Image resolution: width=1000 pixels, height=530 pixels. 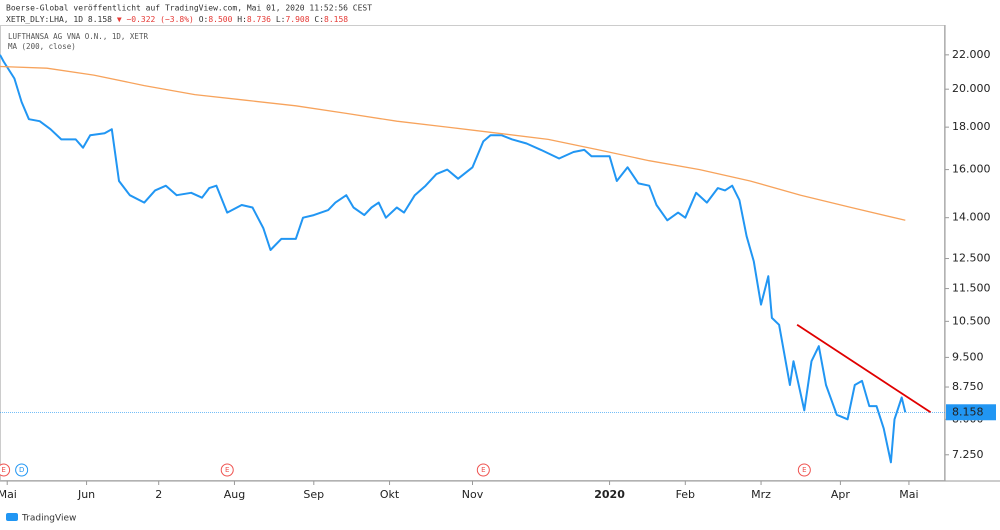 What do you see at coordinates (259, 19) in the screenshot?
I see `ohlc-value: 8.736` at bounding box center [259, 19].